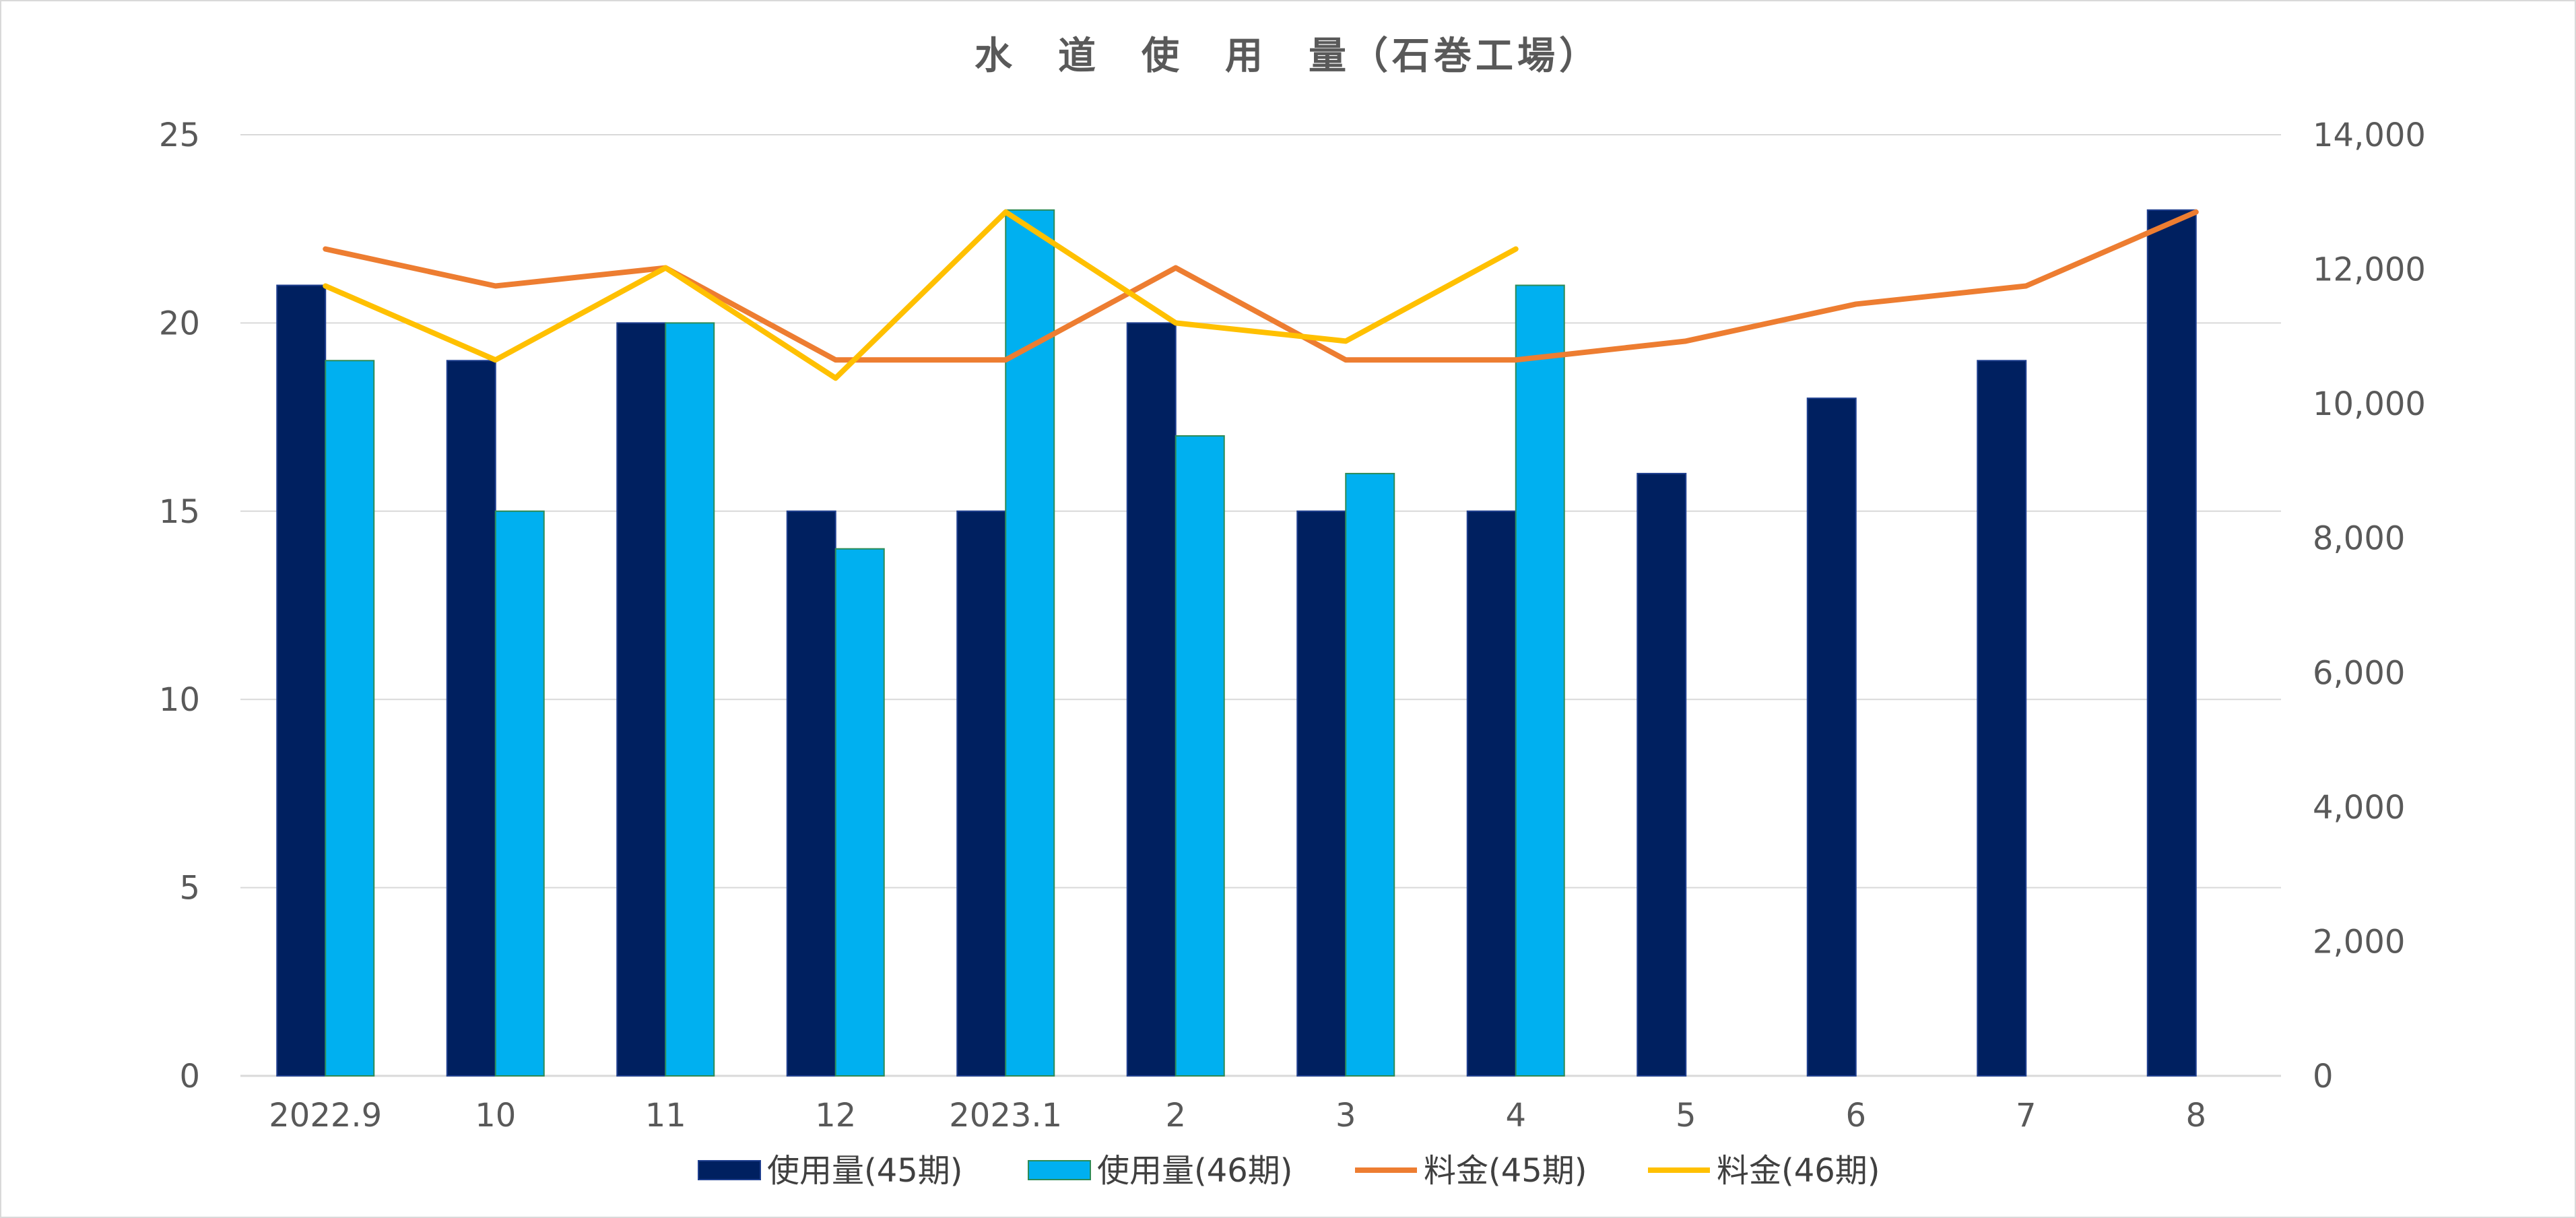  Describe the element at coordinates (1195, 1171) in the screenshot. I see `legend-label: 使用量(46期)` at that location.